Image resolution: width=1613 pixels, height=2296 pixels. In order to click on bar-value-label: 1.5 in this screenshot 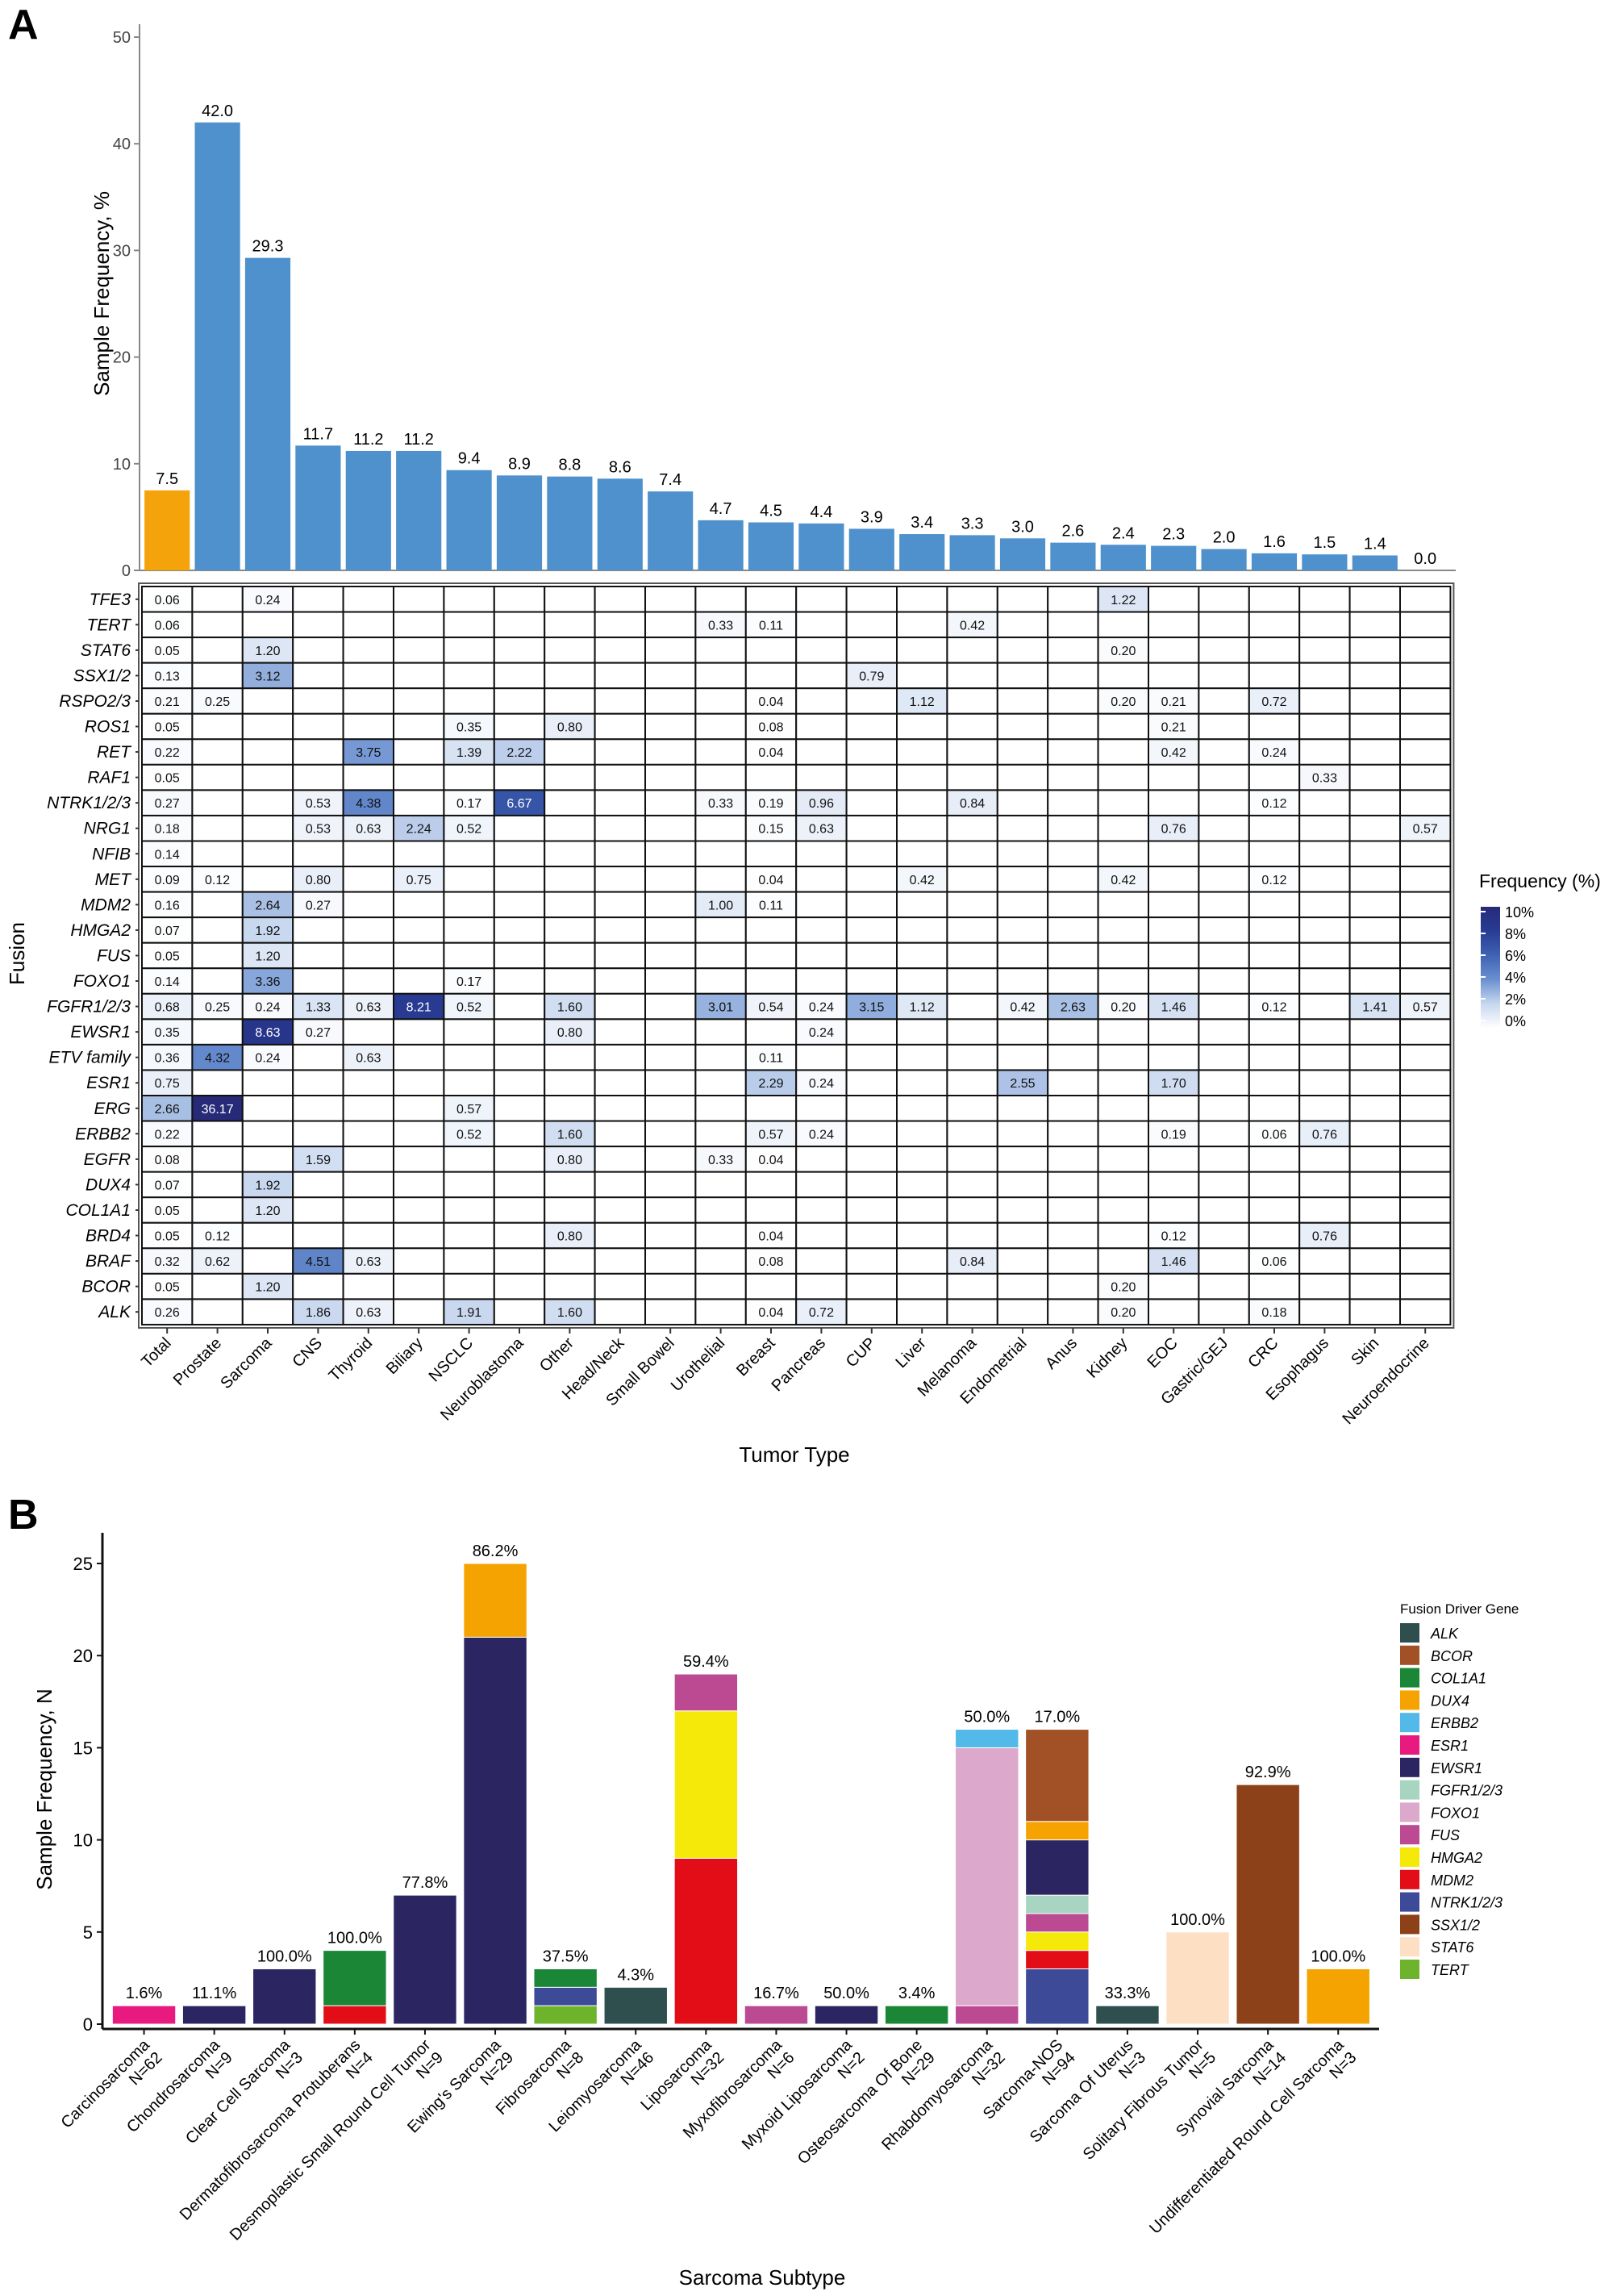, I will do `click(1324, 543)`.